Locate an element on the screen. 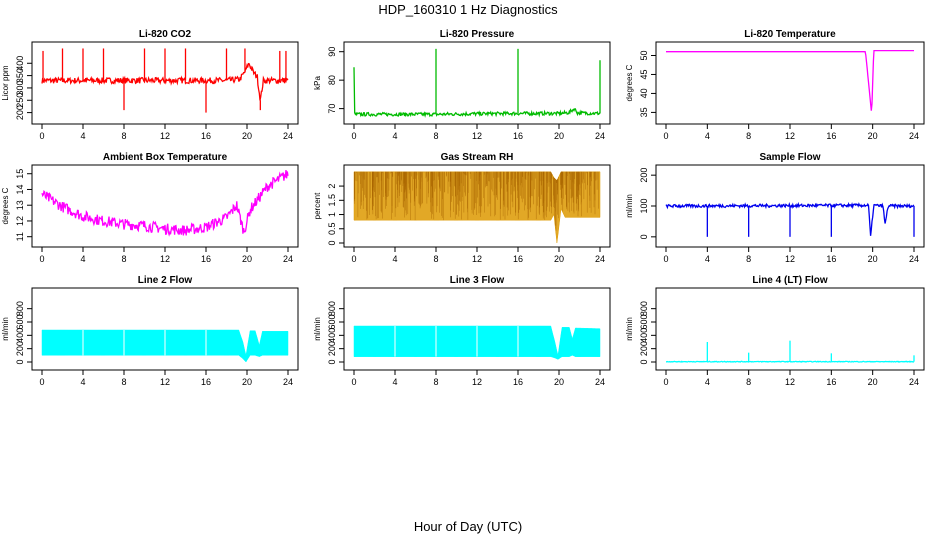 The width and height of the screenshot is (936, 540). chart-title: Ambient Box Temperature is located at coordinates (165, 157).